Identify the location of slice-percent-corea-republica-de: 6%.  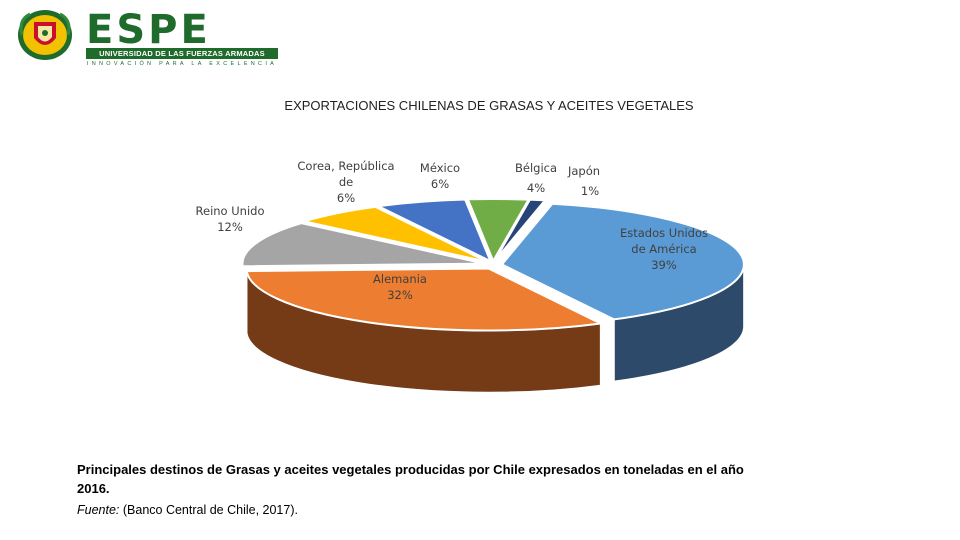
(346, 198).